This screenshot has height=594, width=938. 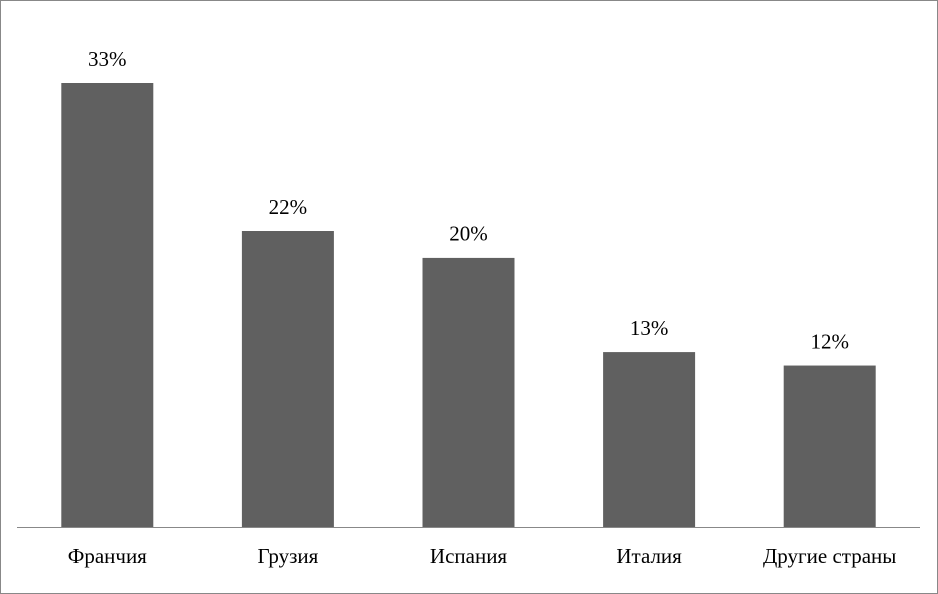 I want to click on value-label: 13%, so click(x=649, y=328).